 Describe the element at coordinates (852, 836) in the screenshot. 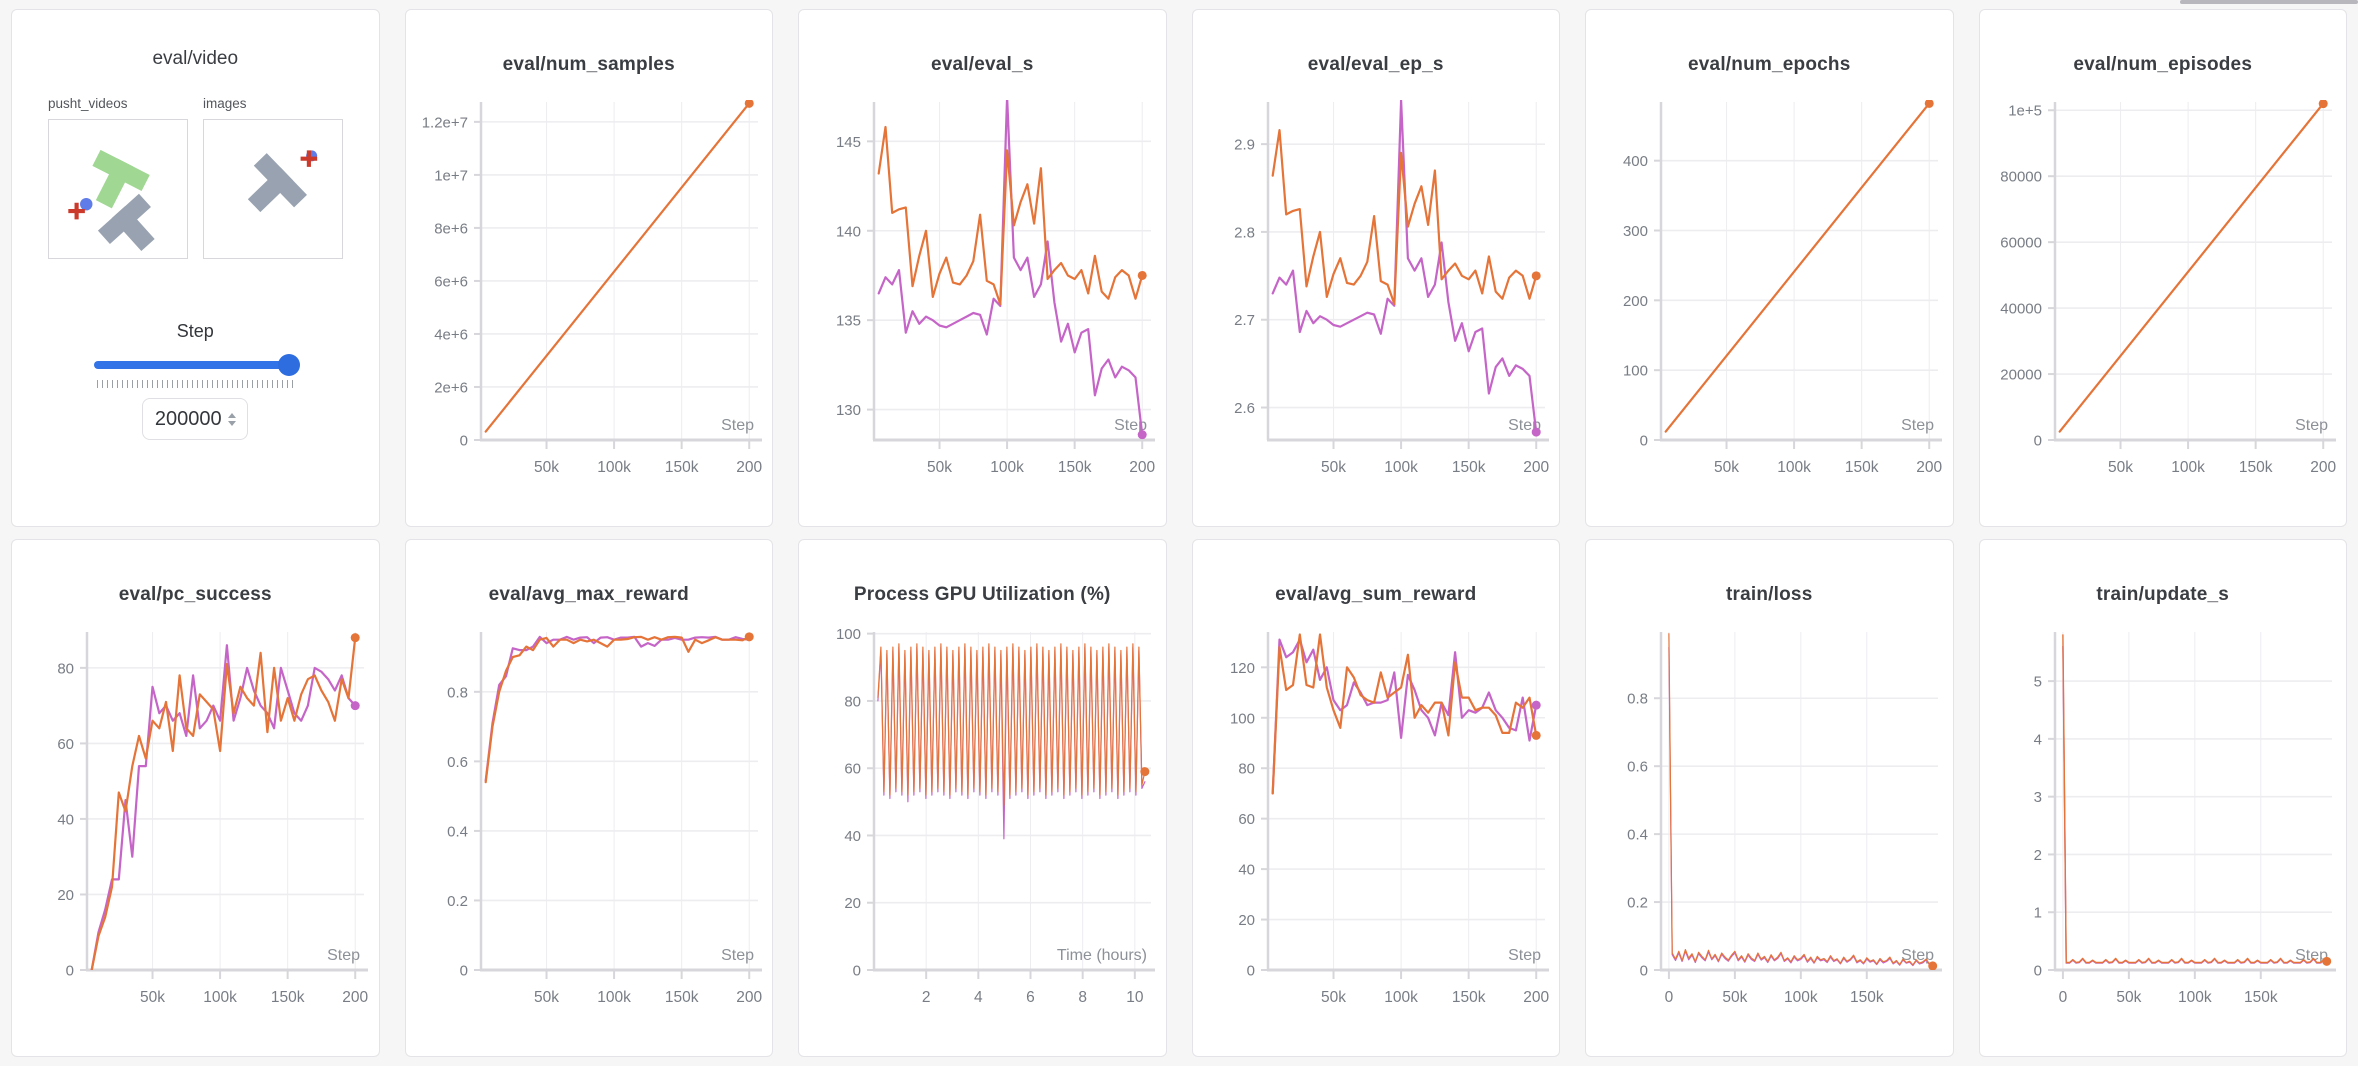

I see `svg-text: 40` at that location.